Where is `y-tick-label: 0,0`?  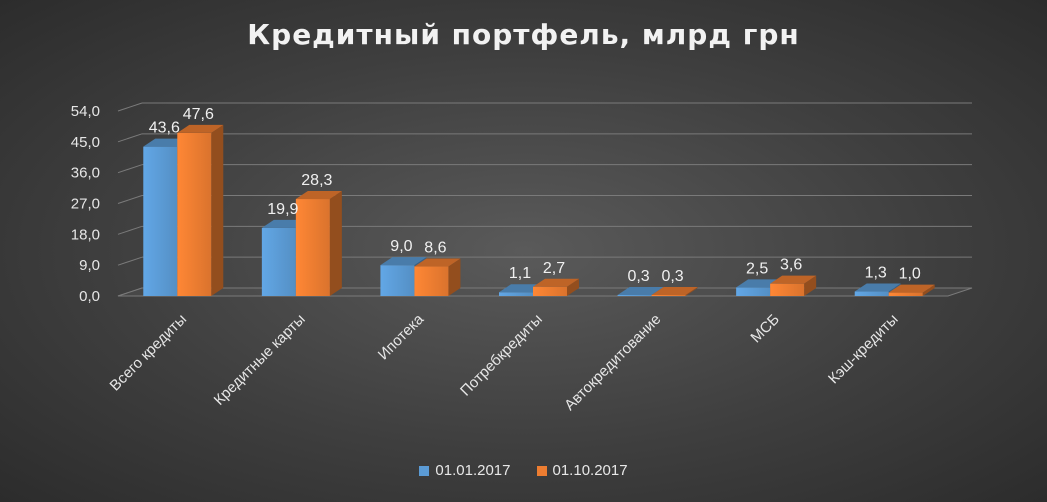 y-tick-label: 0,0 is located at coordinates (89, 296).